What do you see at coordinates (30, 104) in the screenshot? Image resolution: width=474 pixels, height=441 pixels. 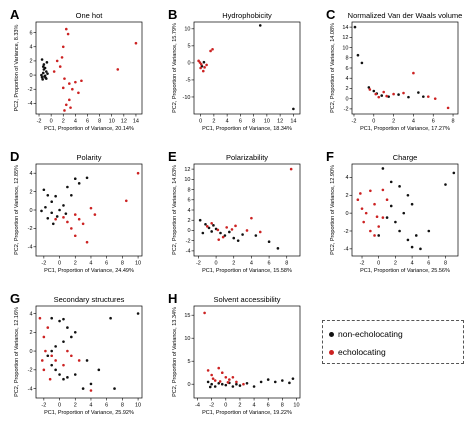 I see `y-tick-label: -4` at bounding box center [30, 104].